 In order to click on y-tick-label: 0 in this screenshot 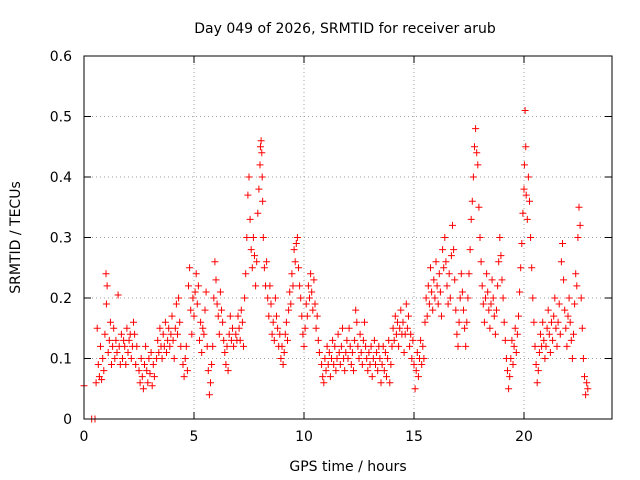, I will do `click(67, 420)`.